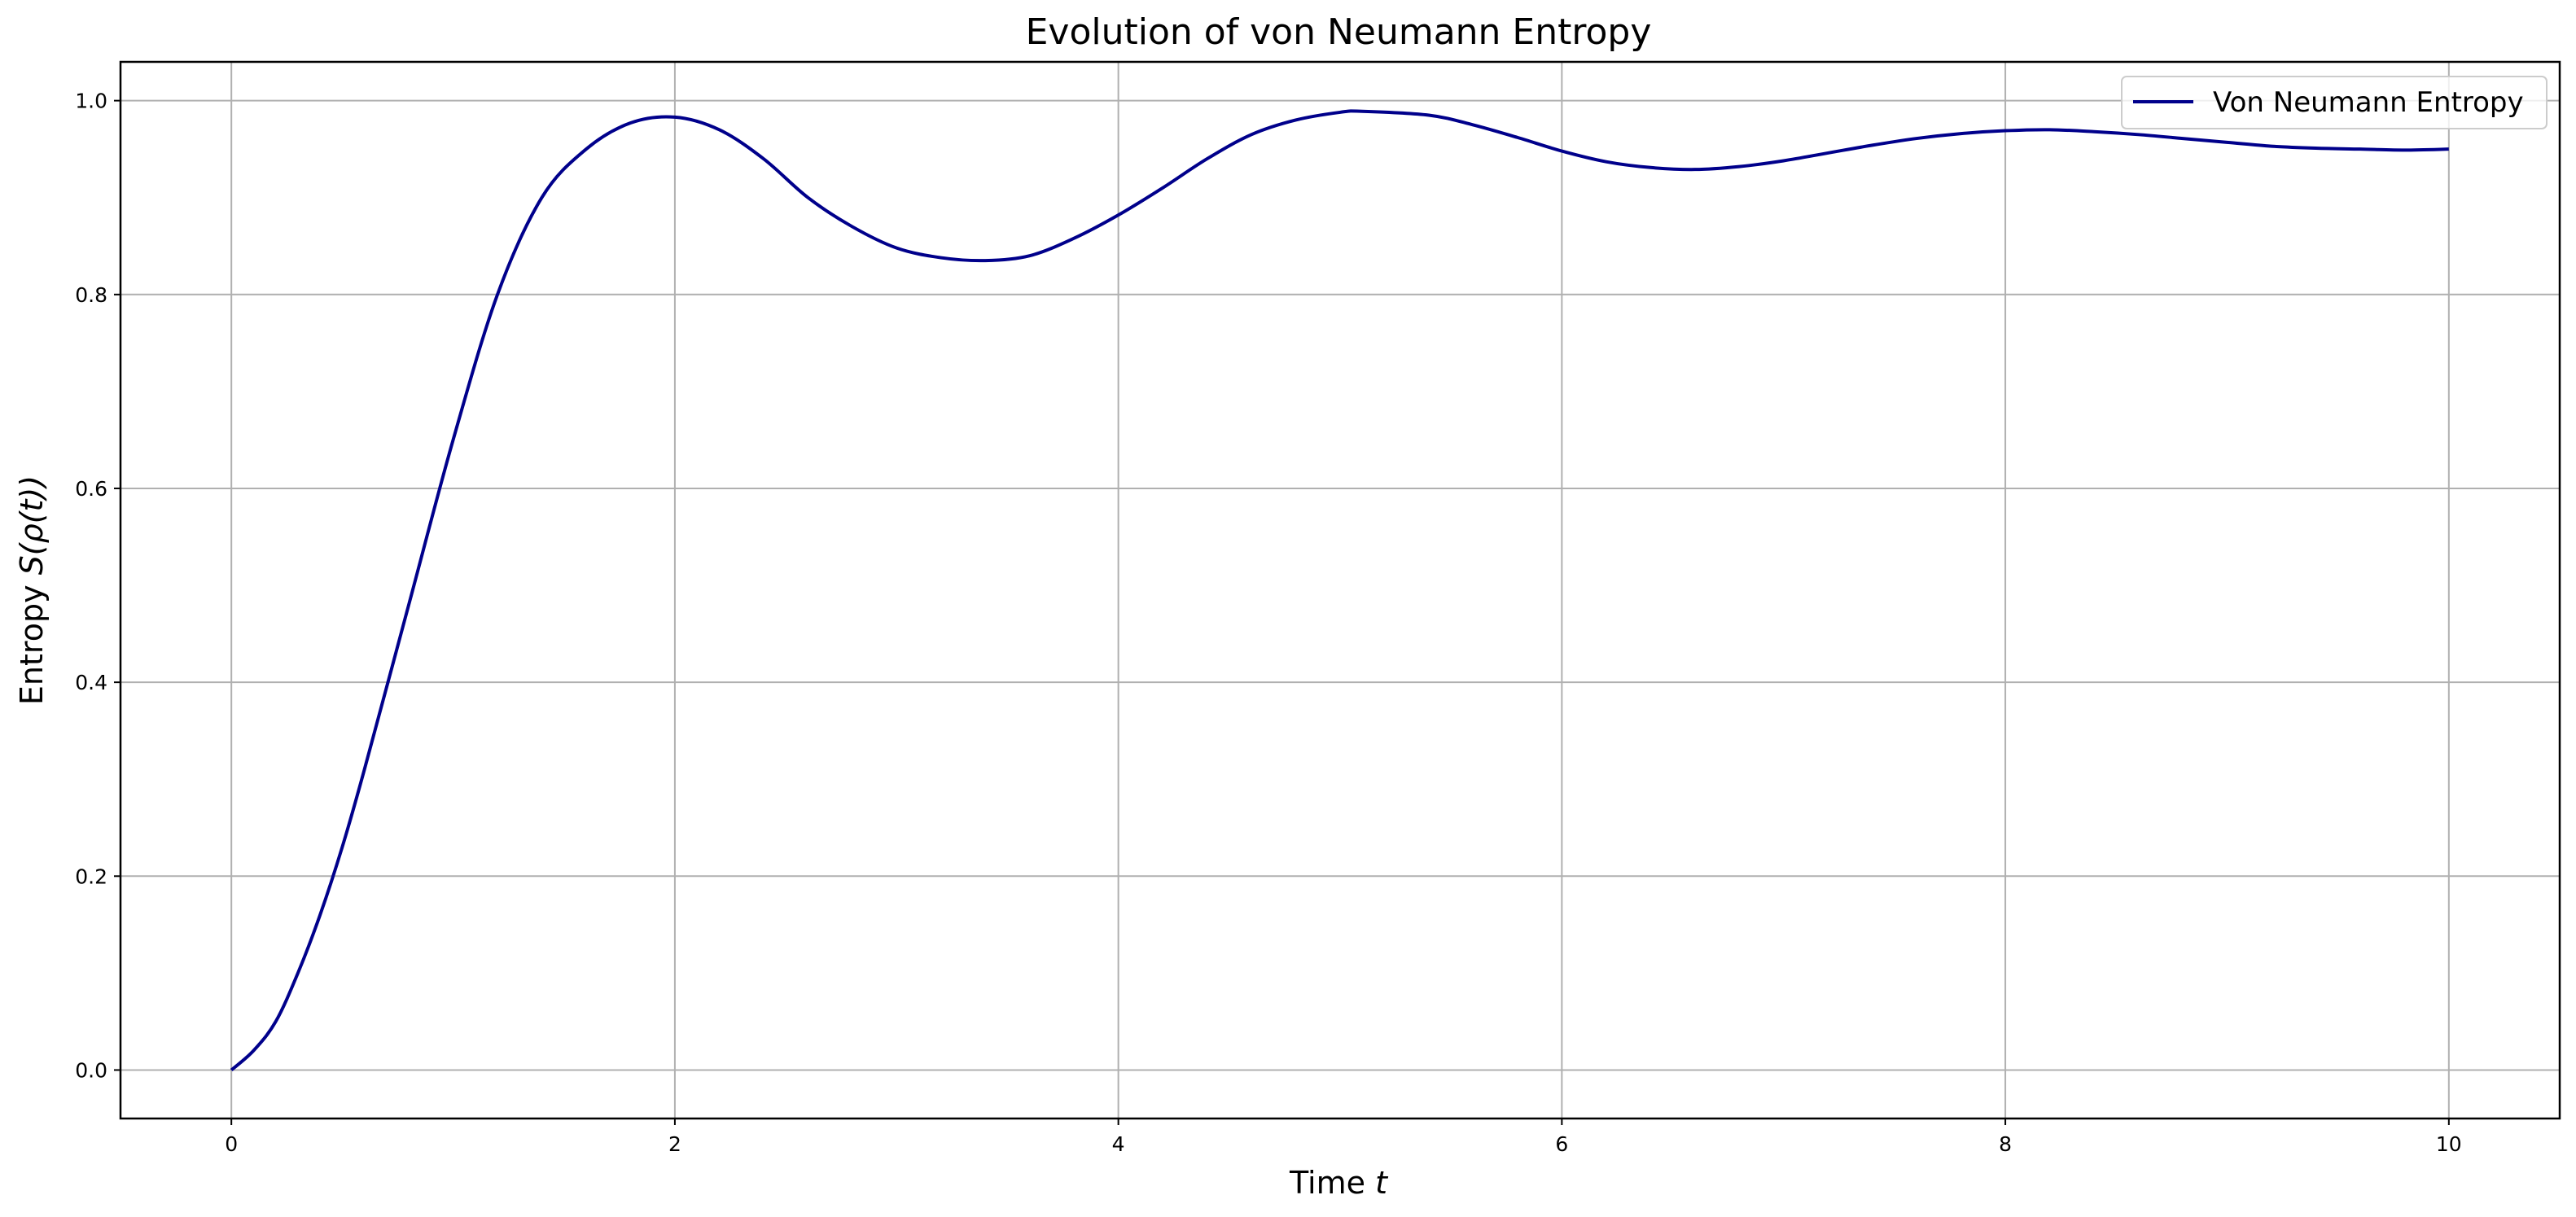  I want to click on y-axis-label-text: Entropy, so click(32, 640).